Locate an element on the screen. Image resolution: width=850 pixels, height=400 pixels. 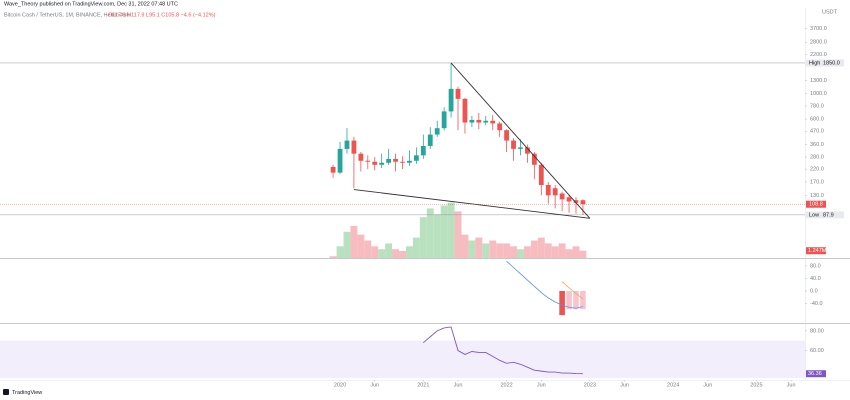
y-tick-label: 470.0 is located at coordinates (817, 132).